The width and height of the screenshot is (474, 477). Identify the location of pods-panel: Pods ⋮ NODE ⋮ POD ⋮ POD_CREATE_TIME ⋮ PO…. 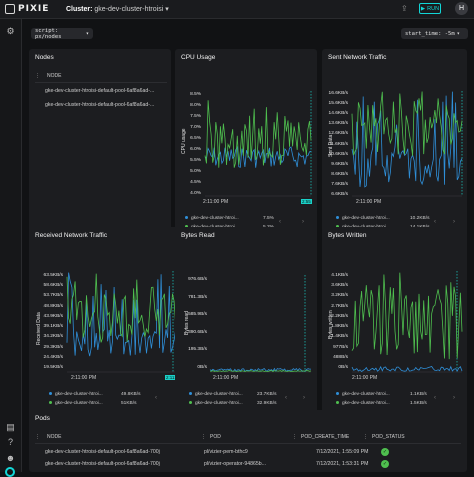
(248, 441).